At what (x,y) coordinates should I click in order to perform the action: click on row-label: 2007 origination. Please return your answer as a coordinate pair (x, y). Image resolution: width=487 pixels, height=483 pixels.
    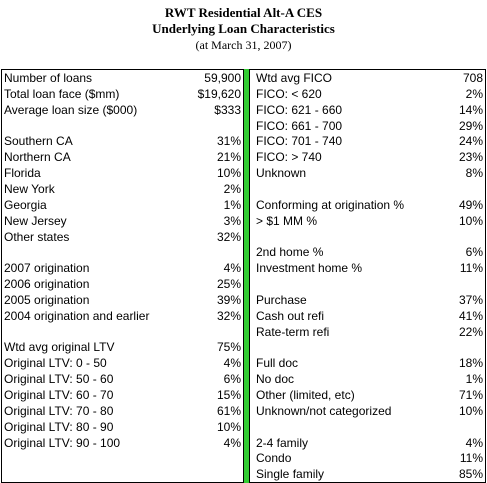
    Looking at the image, I should click on (47, 268).